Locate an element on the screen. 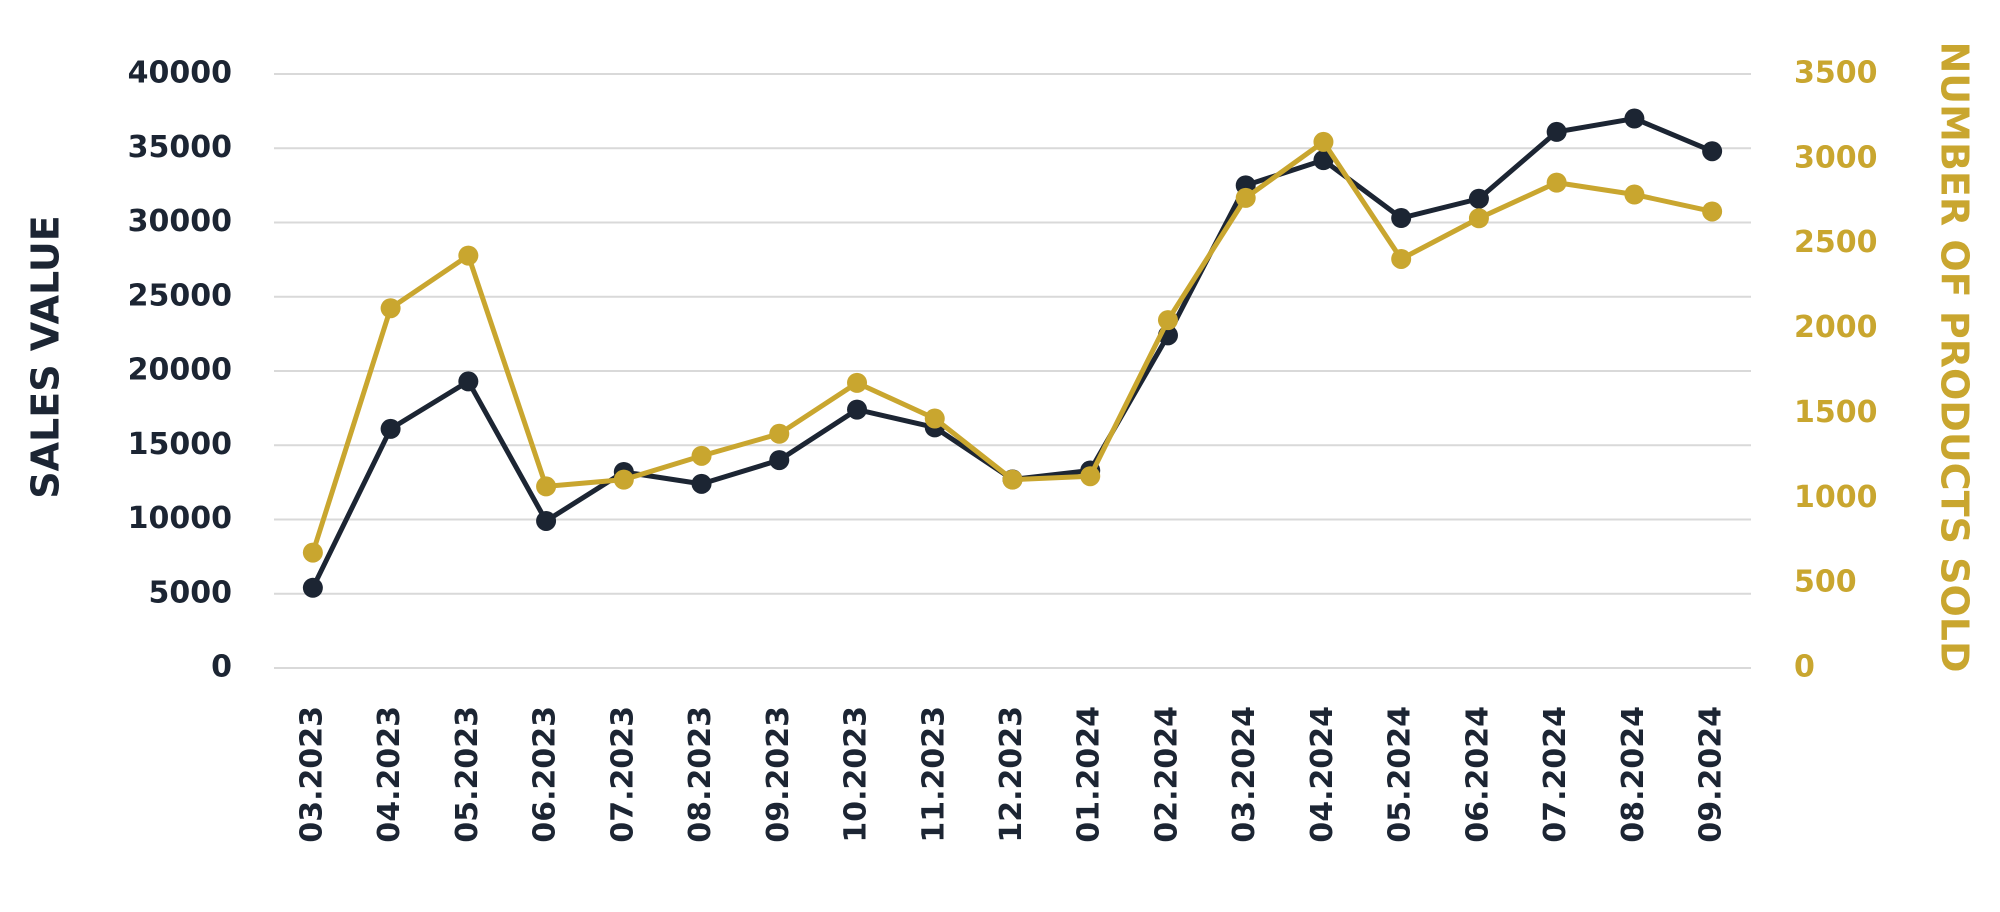 The width and height of the screenshot is (2000, 912). x-tick-label: 03.2023 is located at coordinates (311, 774).